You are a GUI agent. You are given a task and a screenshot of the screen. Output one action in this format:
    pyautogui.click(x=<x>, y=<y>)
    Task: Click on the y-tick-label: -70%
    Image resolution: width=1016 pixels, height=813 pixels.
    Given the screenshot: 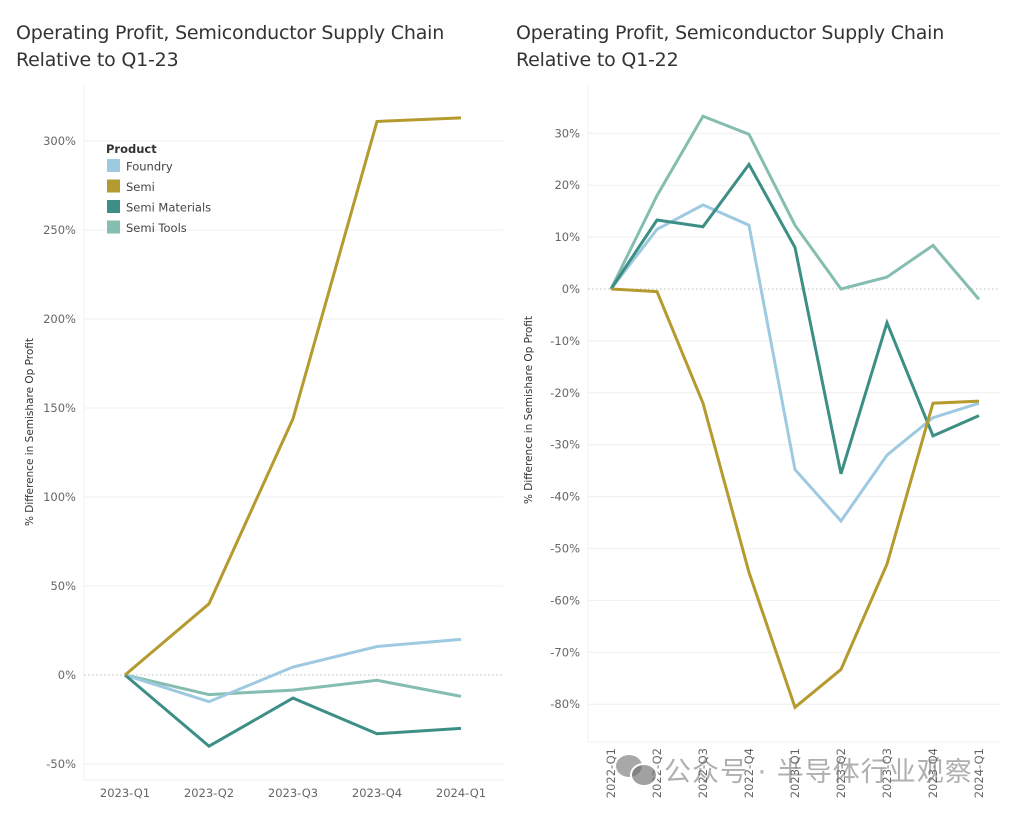 What is the action you would take?
    pyautogui.click(x=565, y=652)
    